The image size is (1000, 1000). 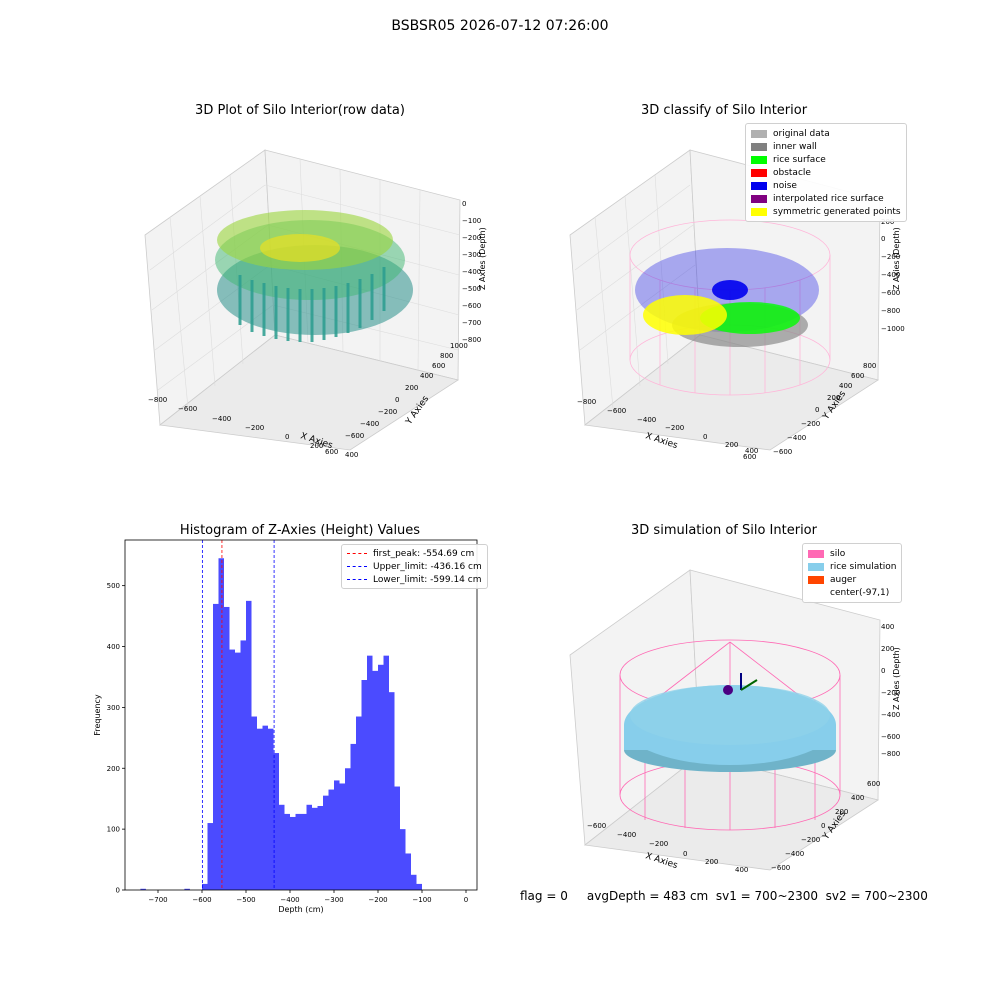 What do you see at coordinates (826, 198) in the screenshot?
I see `legend-item: interpolated rice surface` at bounding box center [826, 198].